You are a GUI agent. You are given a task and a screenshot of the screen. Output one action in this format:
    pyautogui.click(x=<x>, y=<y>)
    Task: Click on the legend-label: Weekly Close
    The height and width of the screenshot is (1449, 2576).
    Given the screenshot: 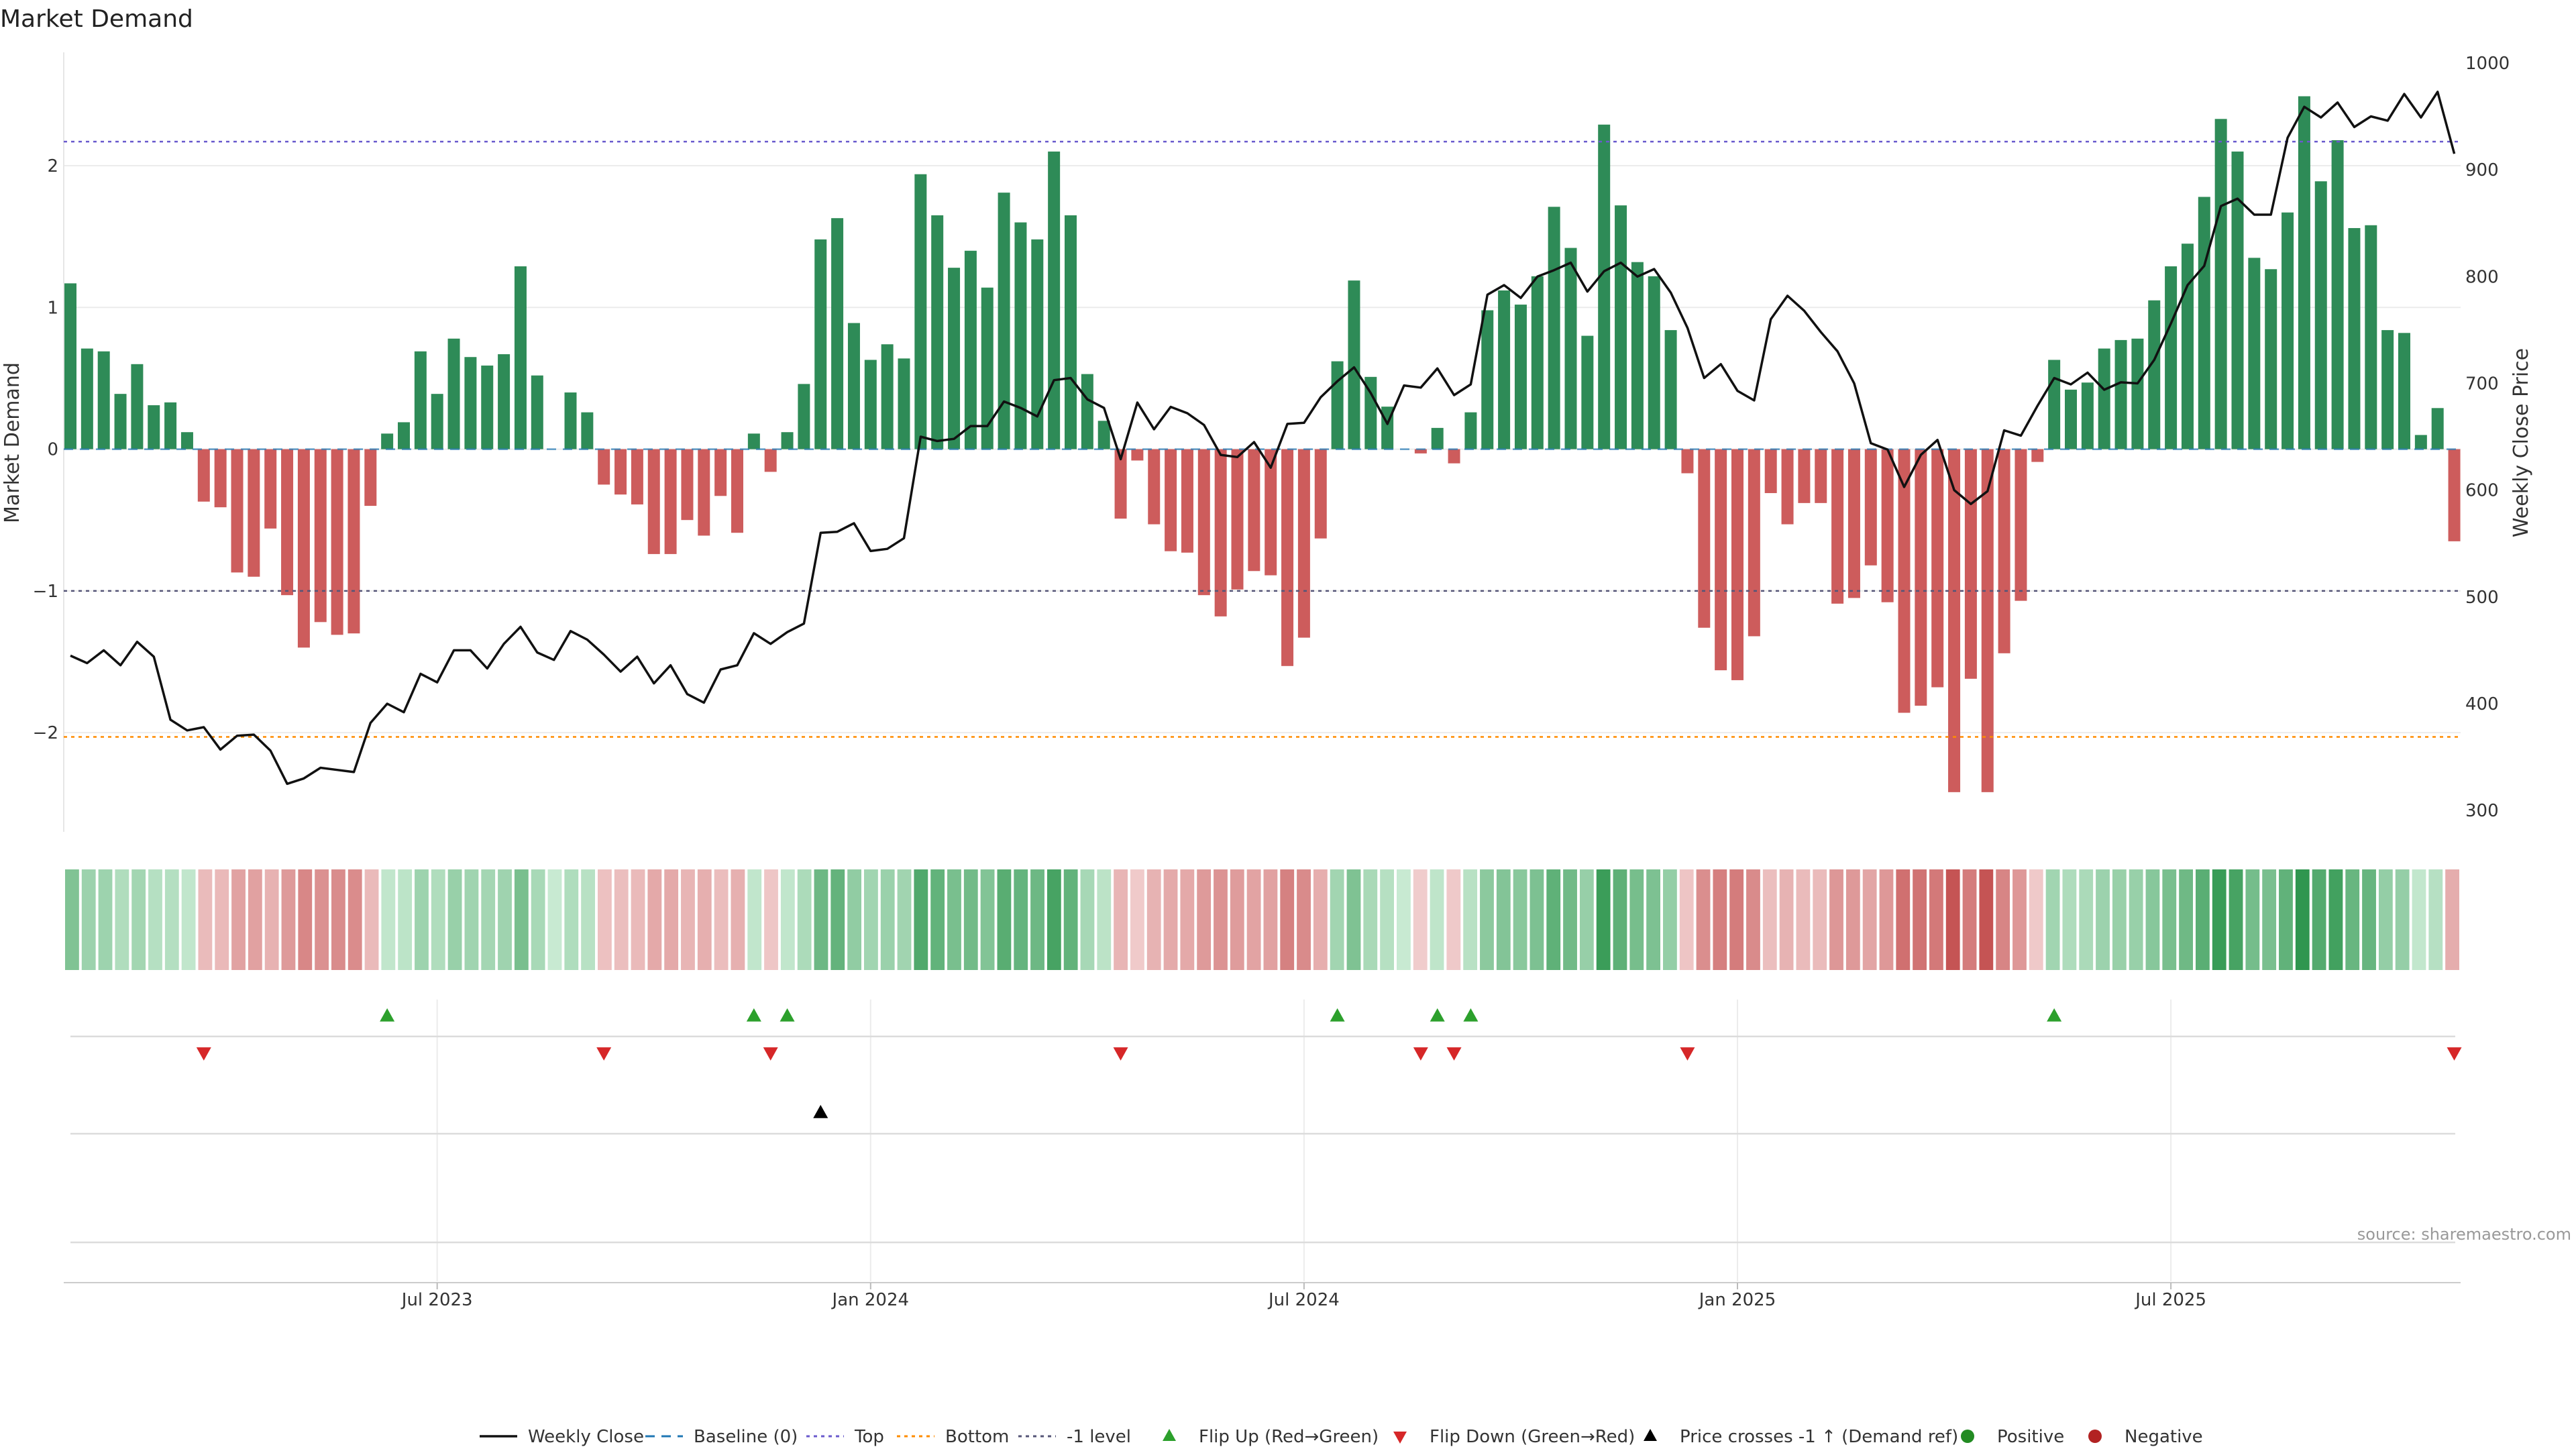 What is the action you would take?
    pyautogui.click(x=586, y=1437)
    